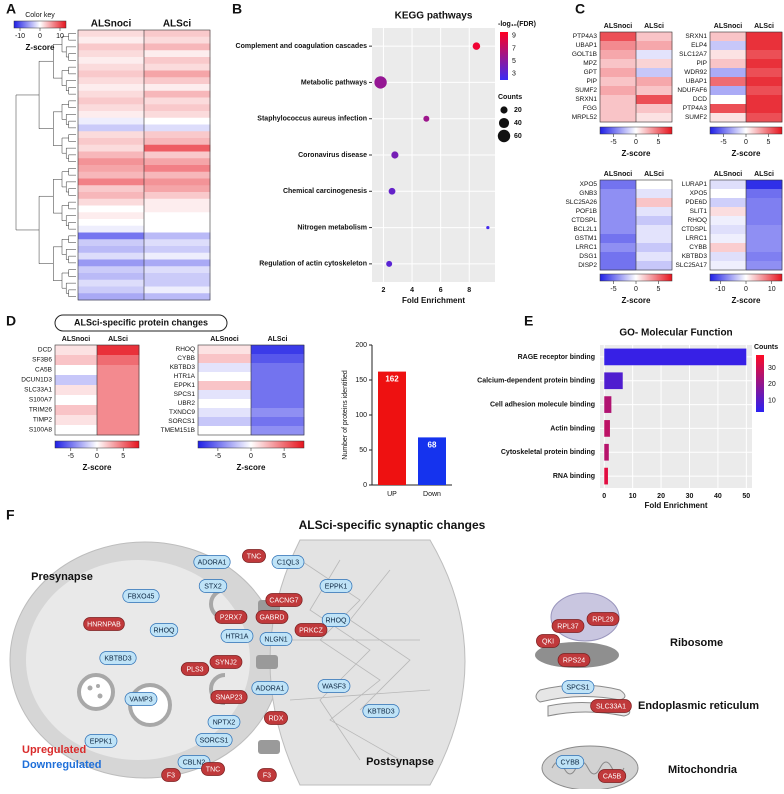  What do you see at coordinates (585, 117) in the screenshot?
I see `row-label: MRPL52` at bounding box center [585, 117].